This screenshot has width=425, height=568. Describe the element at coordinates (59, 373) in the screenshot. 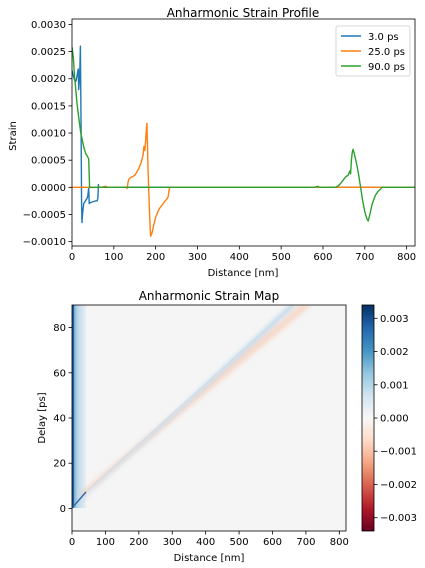

I see `y-tick-label: 60` at that location.